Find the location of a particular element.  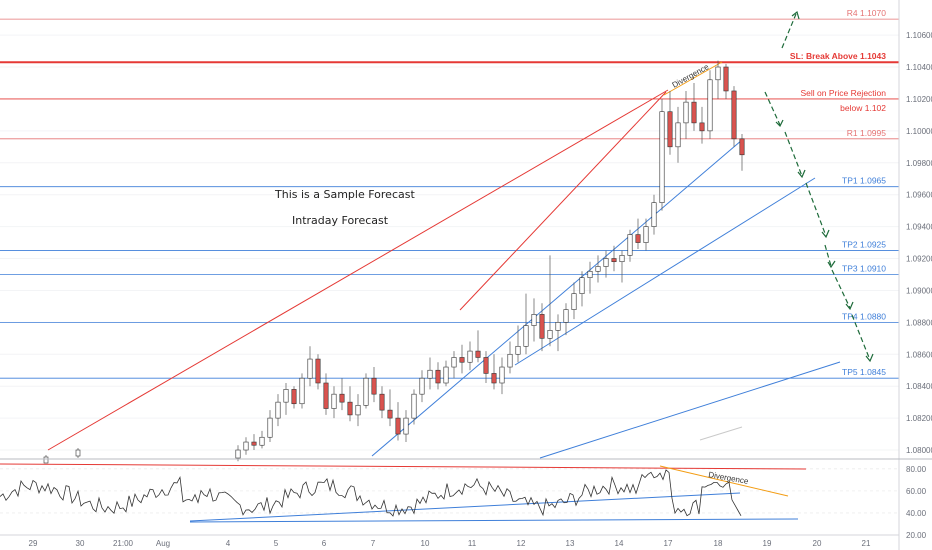

red-trendline-short is located at coordinates (563, 201).